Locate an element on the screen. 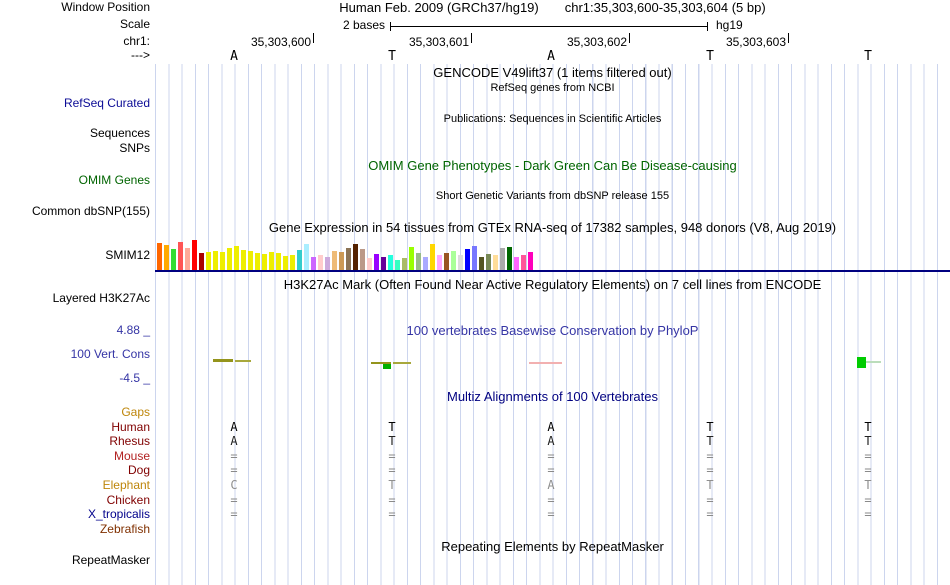 The height and width of the screenshot is (585, 950). species-label-gaps: Gaps is located at coordinates (135, 412).